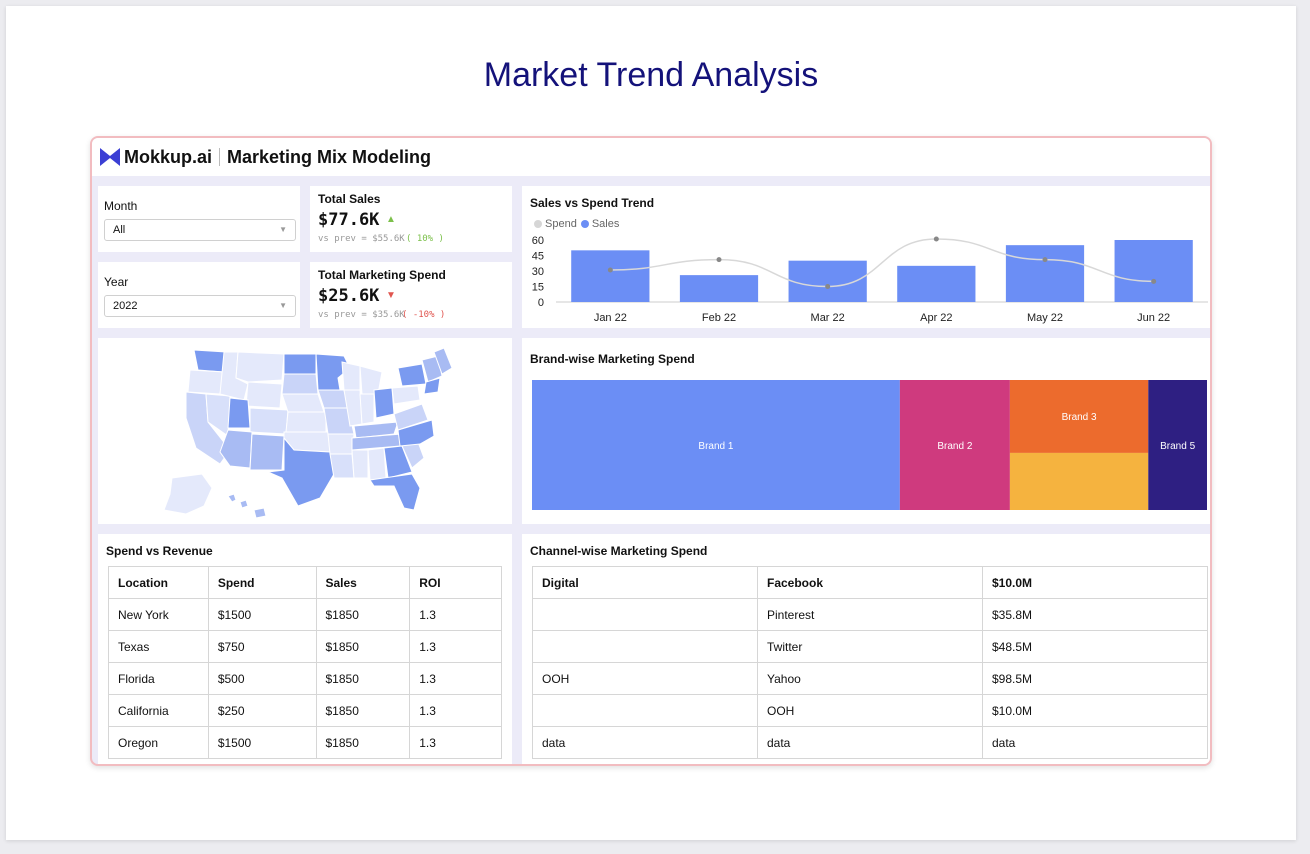 This screenshot has width=1310, height=854. I want to click on map-state-washington, so click(210, 361).